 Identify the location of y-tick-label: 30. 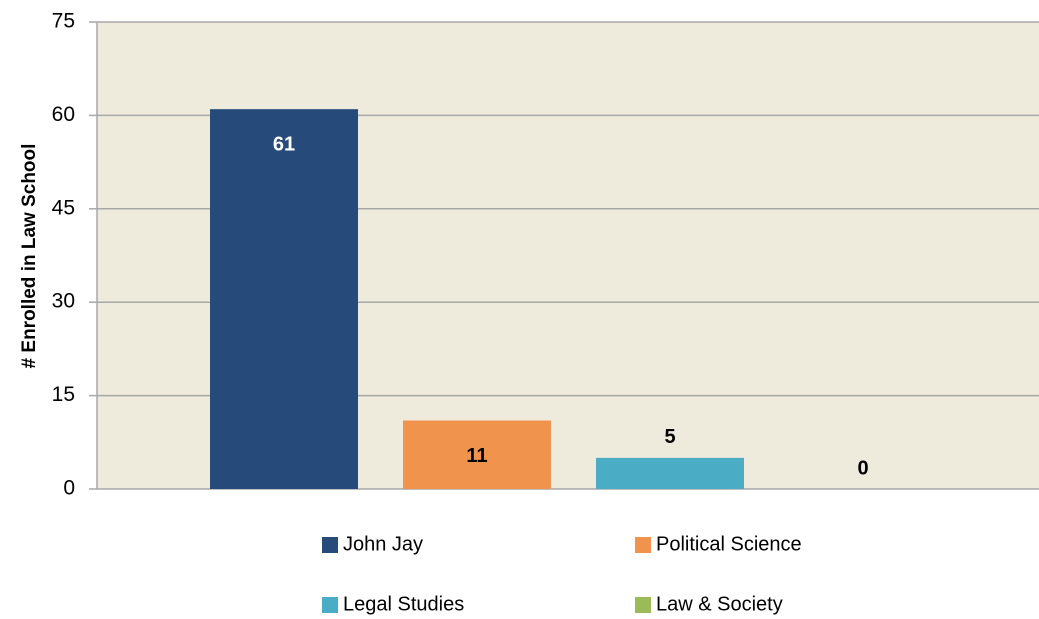
(63, 301).